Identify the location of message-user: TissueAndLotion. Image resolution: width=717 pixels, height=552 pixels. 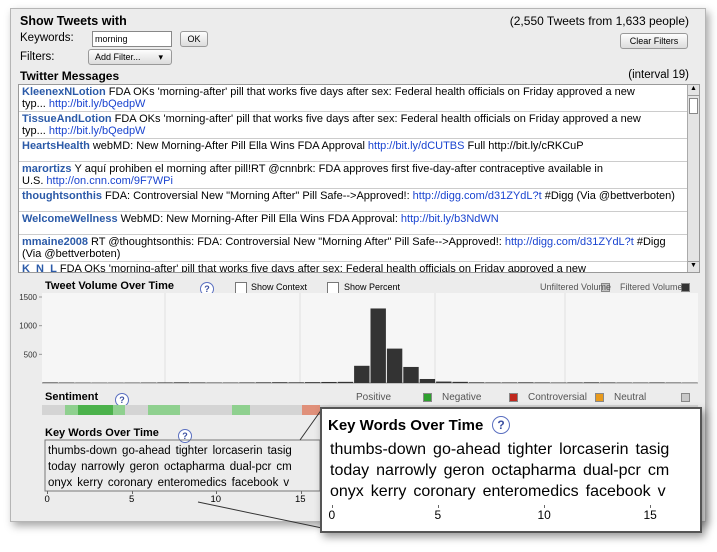
(67, 119).